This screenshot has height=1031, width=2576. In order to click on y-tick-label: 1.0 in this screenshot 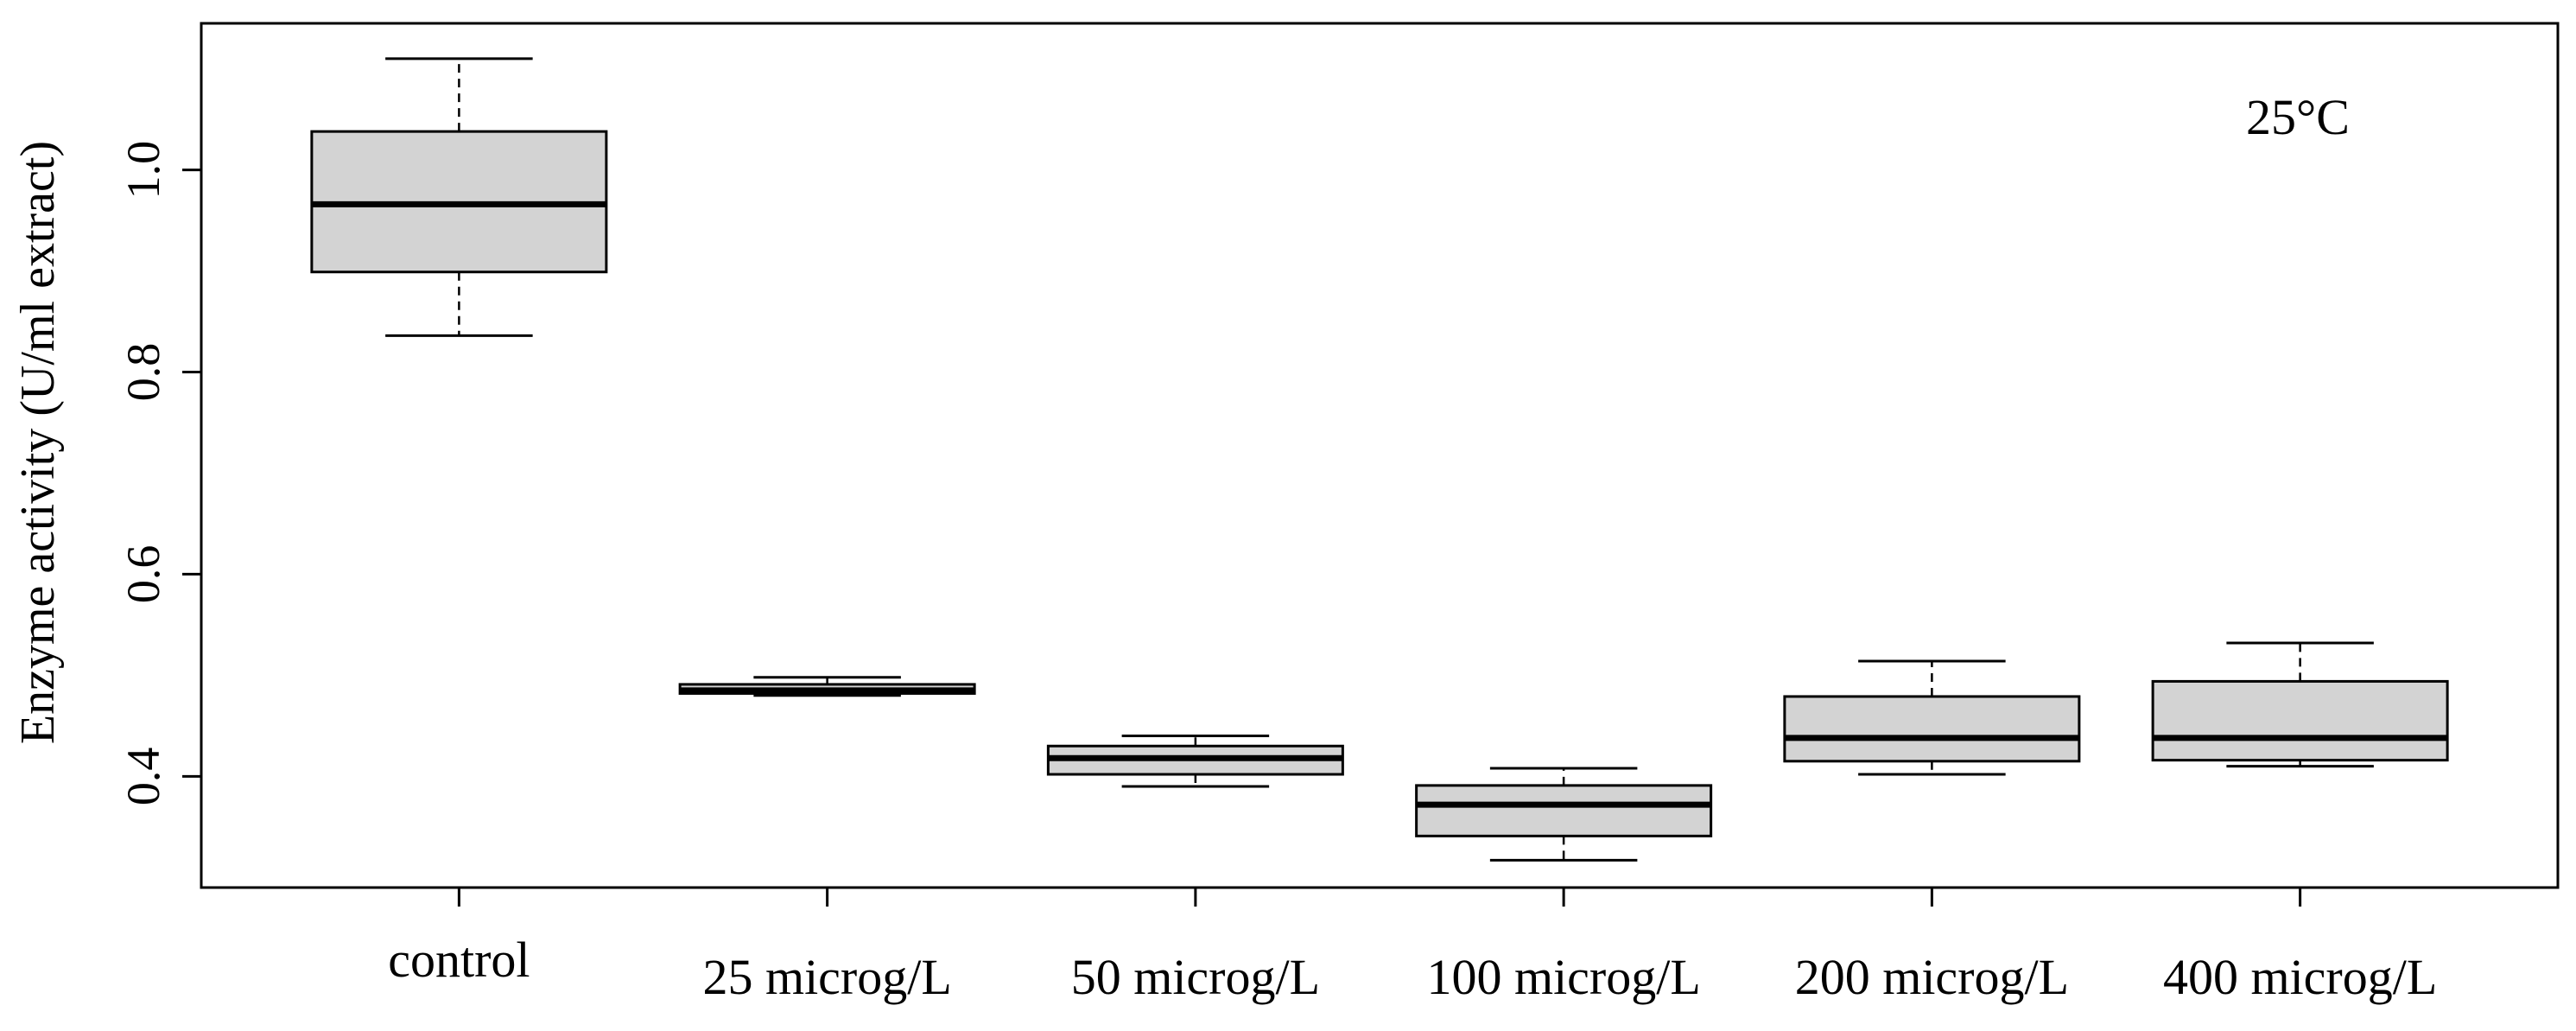, I will do `click(143, 171)`.